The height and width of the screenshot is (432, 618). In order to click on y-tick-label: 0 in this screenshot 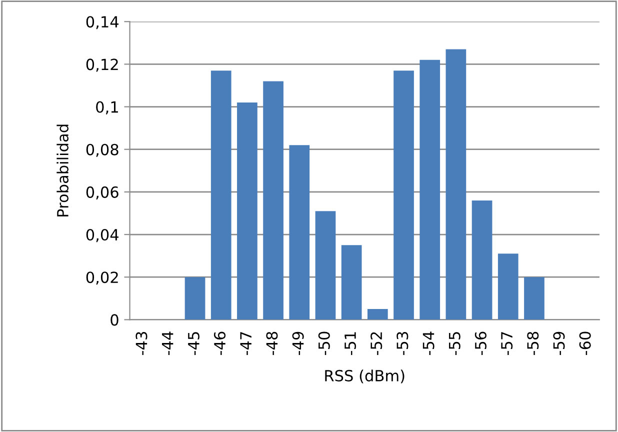, I will do `click(114, 320)`.